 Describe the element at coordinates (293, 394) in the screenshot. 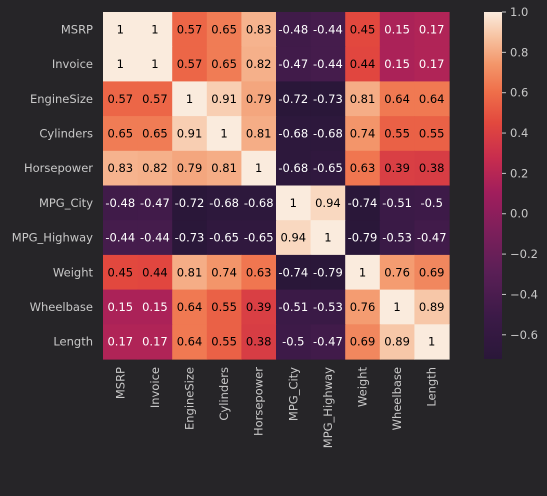

I see `x-tick-label: MPG_City` at that location.